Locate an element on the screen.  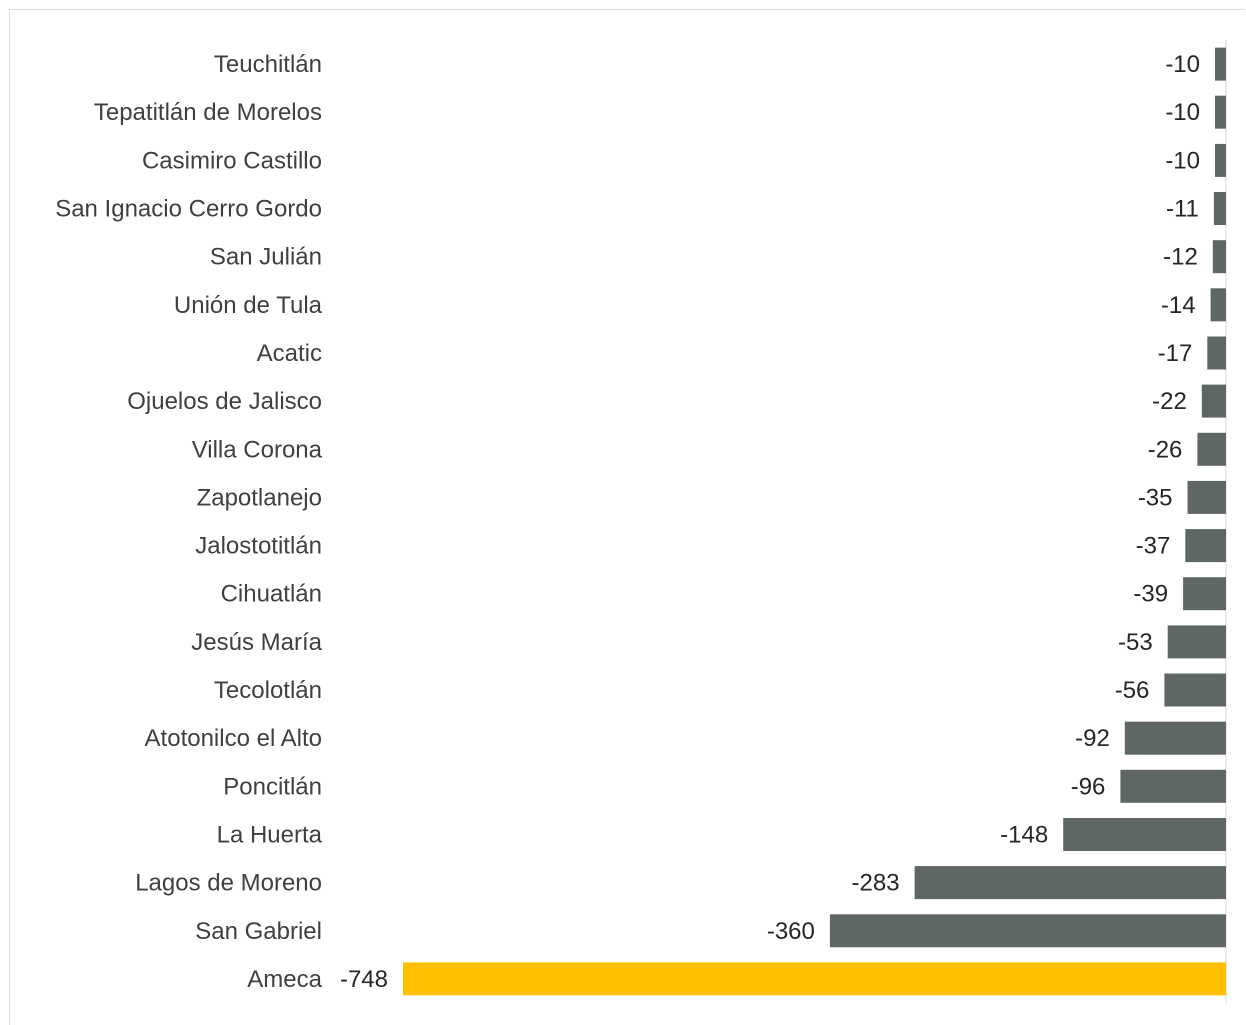
category-label: Atotonilco el Alto is located at coordinates (233, 738).